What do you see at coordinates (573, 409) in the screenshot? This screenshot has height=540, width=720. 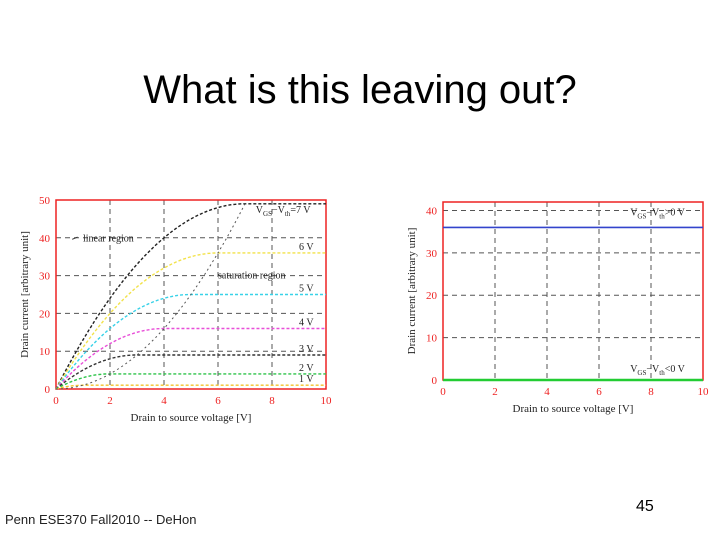 I see `right-x-axis-label: Drain to source voltage [V]` at bounding box center [573, 409].